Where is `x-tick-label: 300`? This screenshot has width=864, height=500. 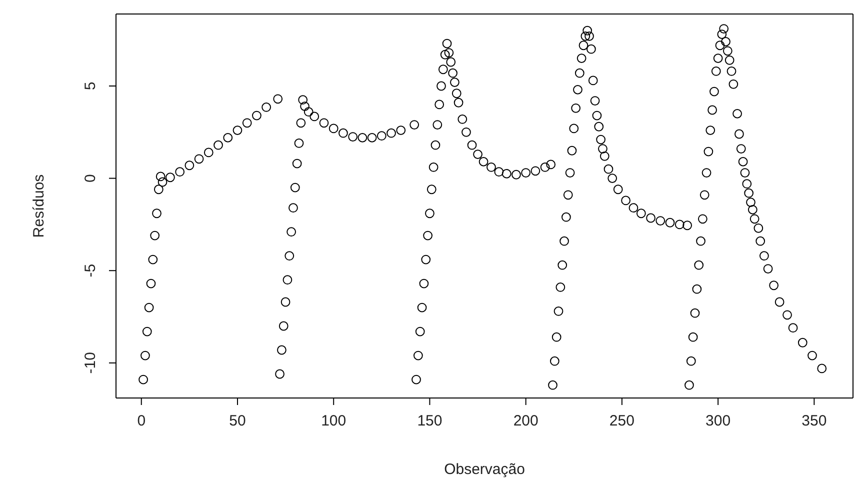
x-tick-label: 300 is located at coordinates (718, 421).